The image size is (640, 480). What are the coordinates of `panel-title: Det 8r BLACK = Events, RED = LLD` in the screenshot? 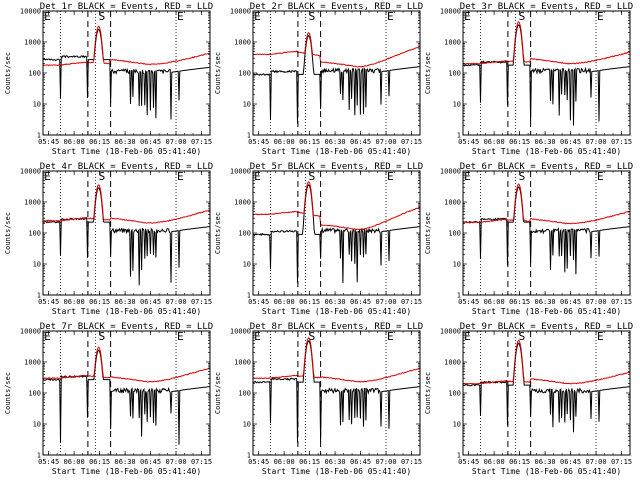 It's located at (336, 327).